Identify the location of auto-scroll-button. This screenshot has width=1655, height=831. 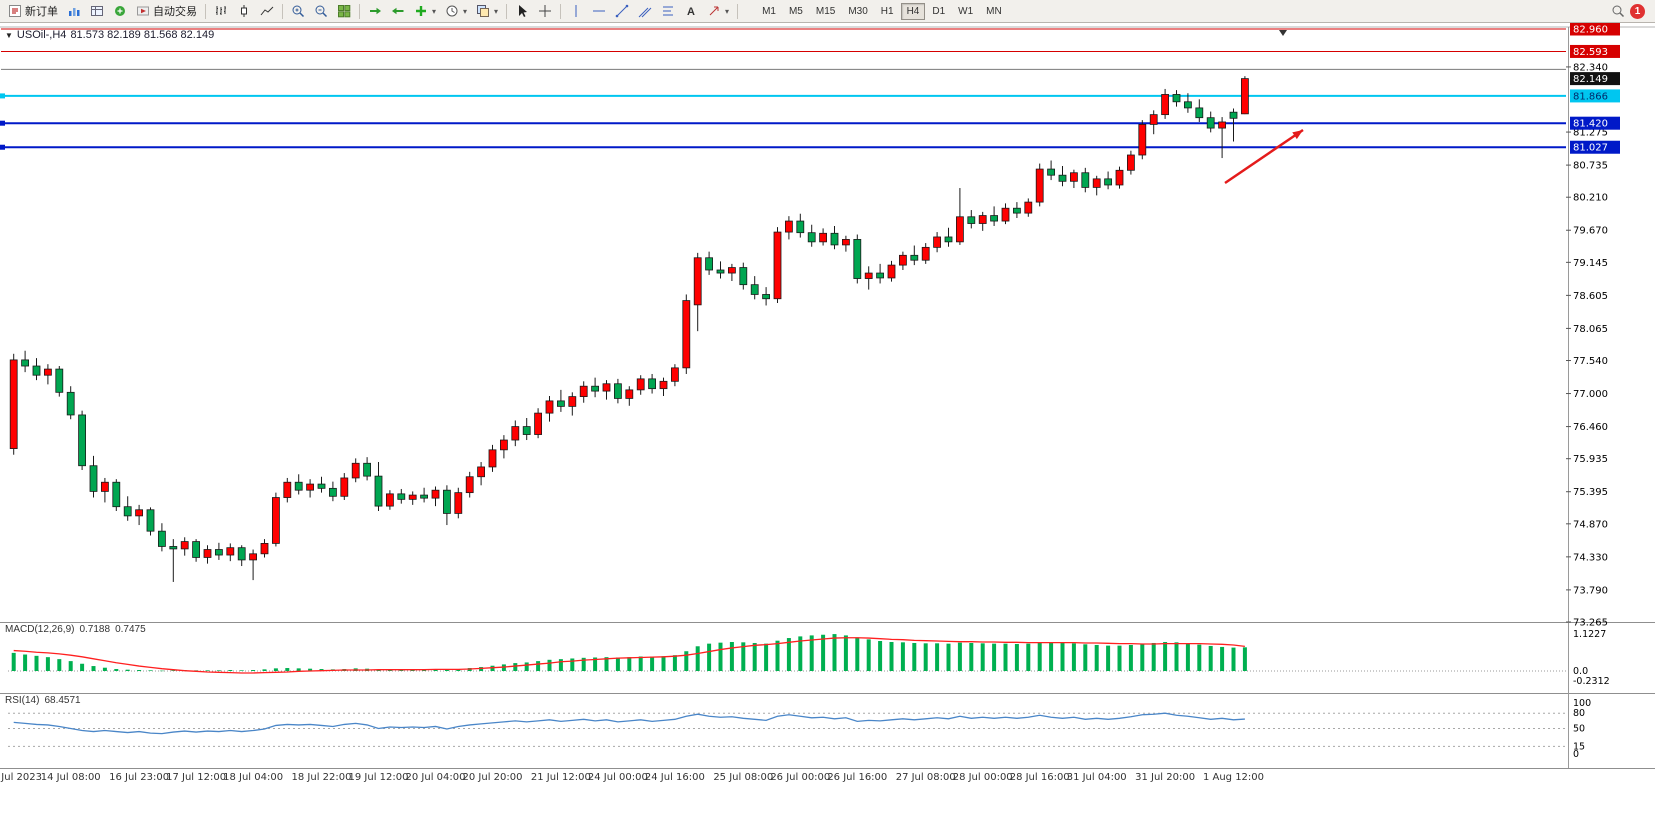
(375, 11).